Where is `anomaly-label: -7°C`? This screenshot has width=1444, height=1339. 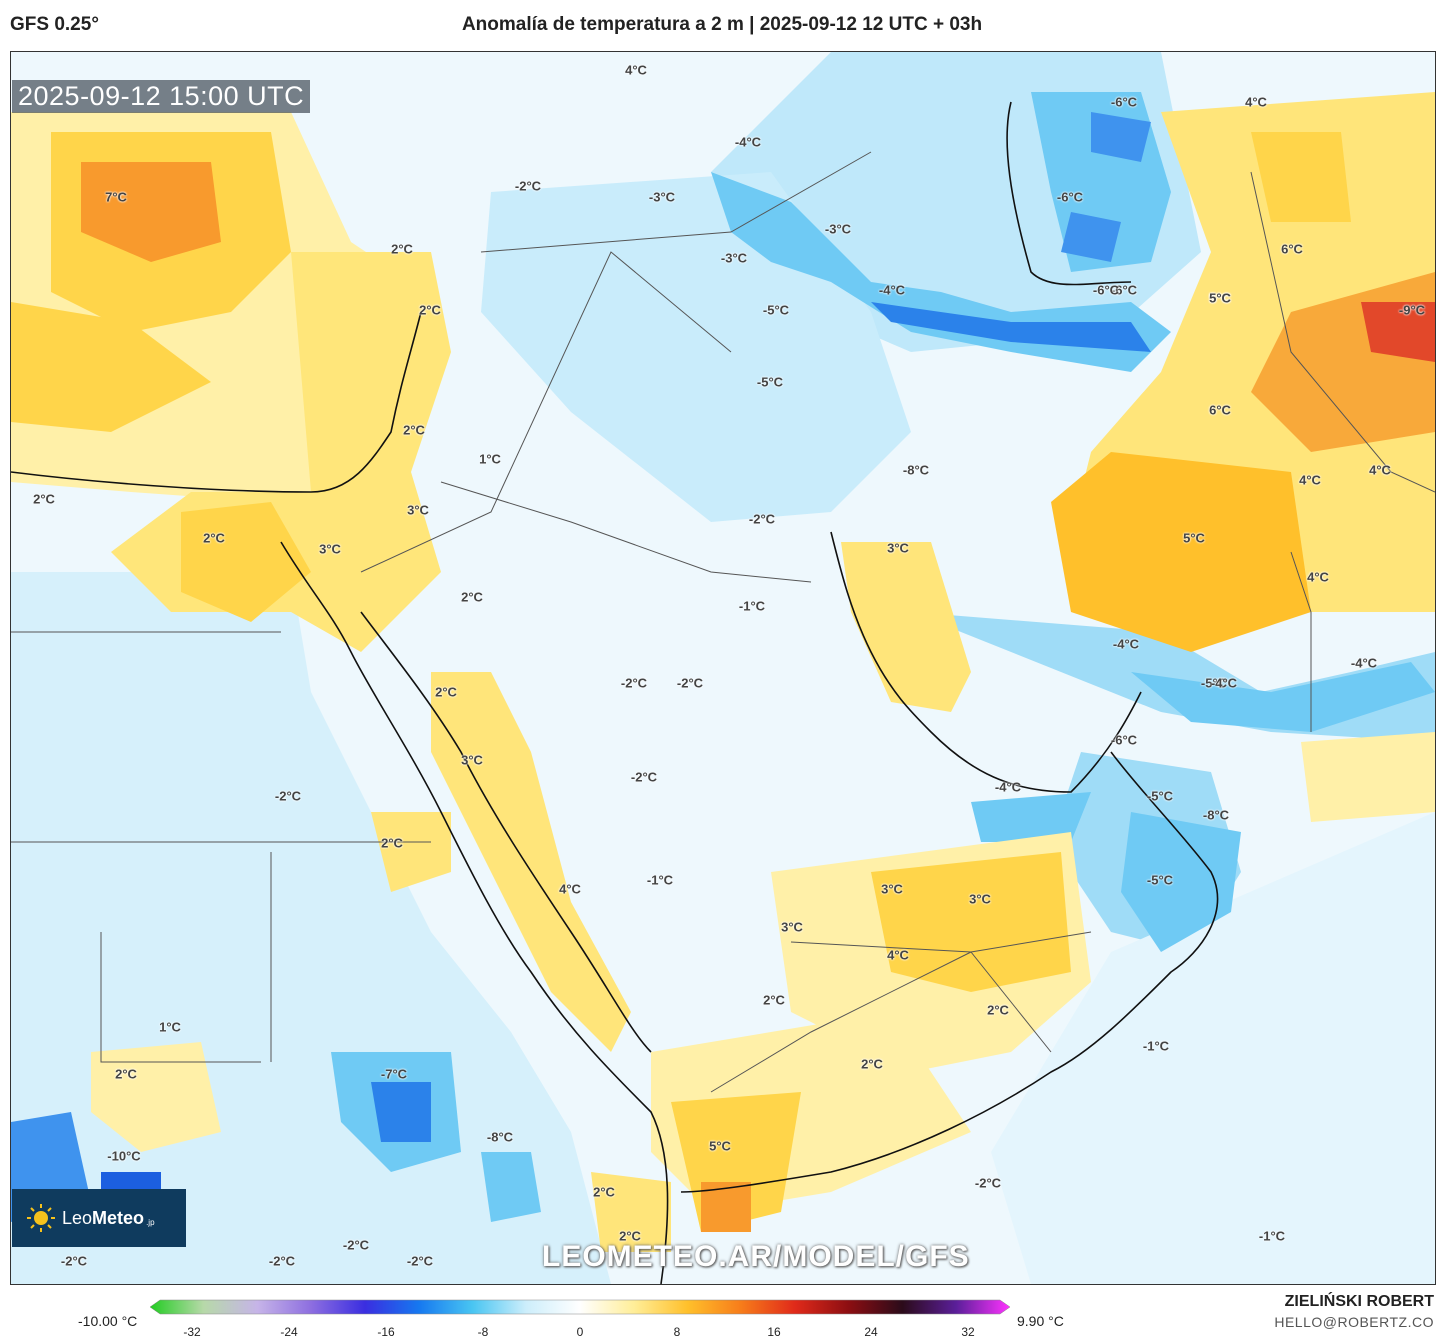
anomaly-label: -7°C is located at coordinates (394, 1074).